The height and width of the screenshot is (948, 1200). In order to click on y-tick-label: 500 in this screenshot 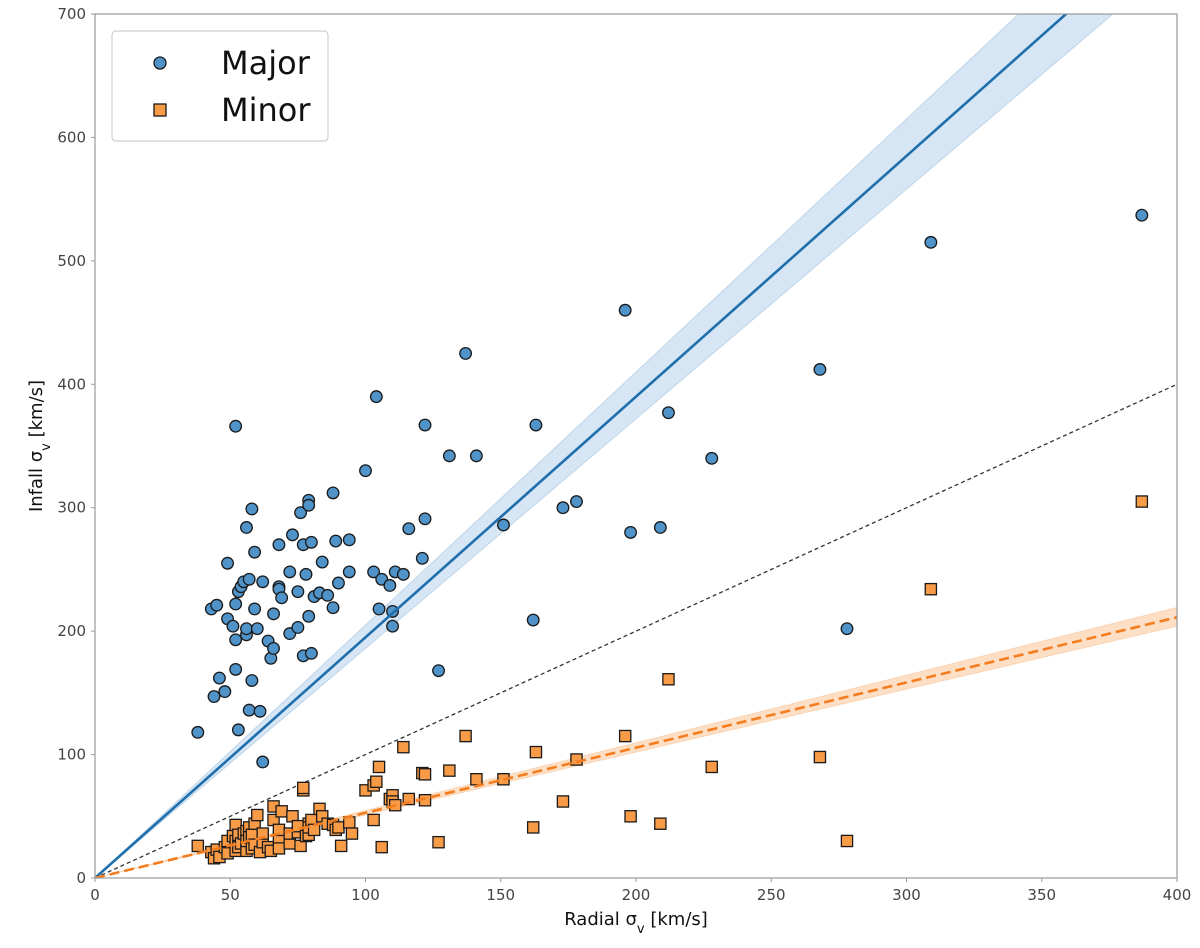, I will do `click(71, 261)`.